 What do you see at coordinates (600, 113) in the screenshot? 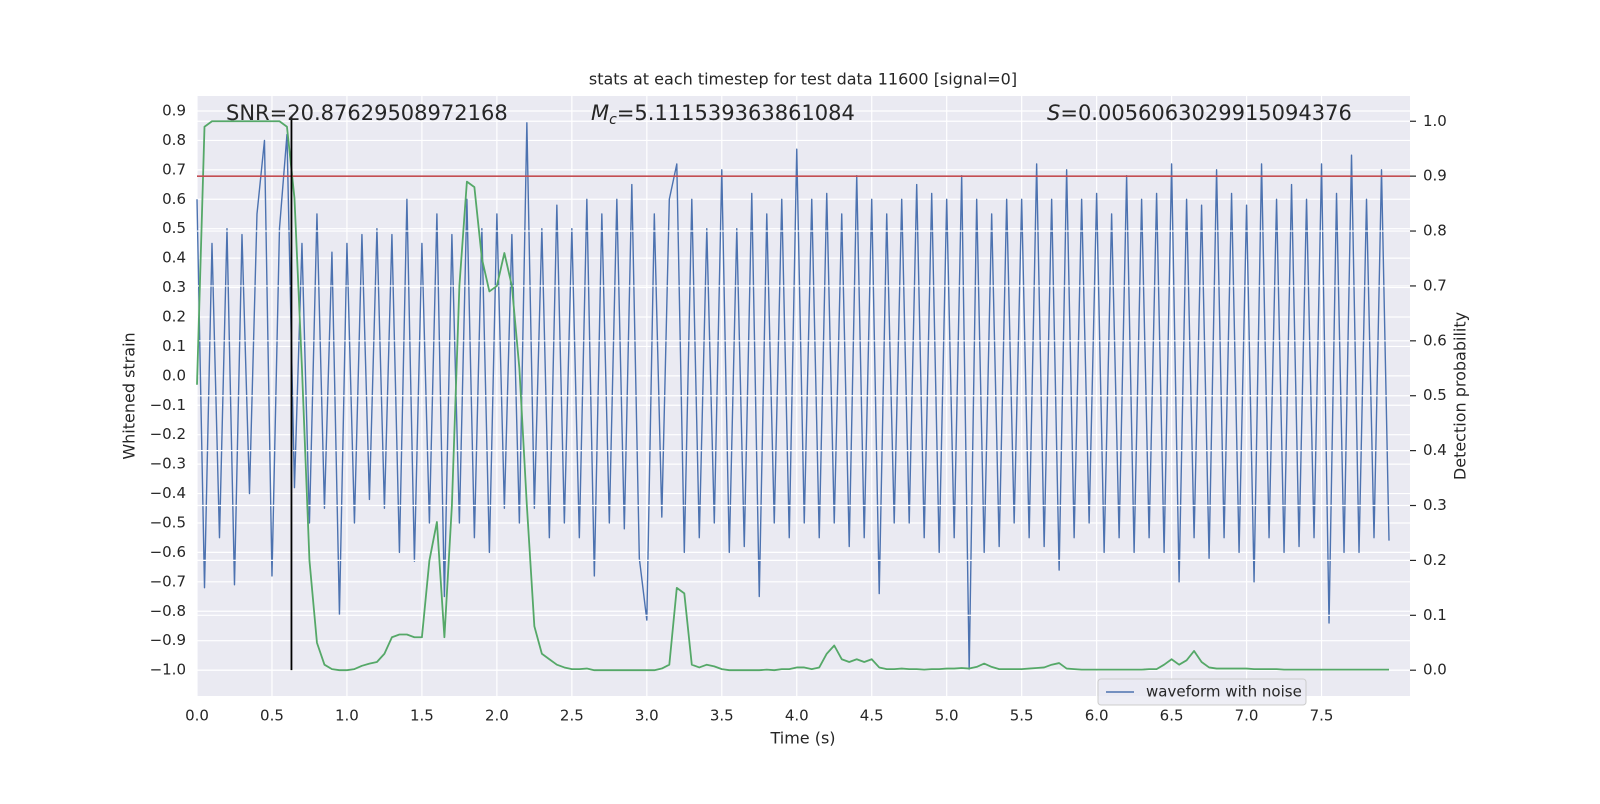
I see `annotation-part: M` at bounding box center [600, 113].